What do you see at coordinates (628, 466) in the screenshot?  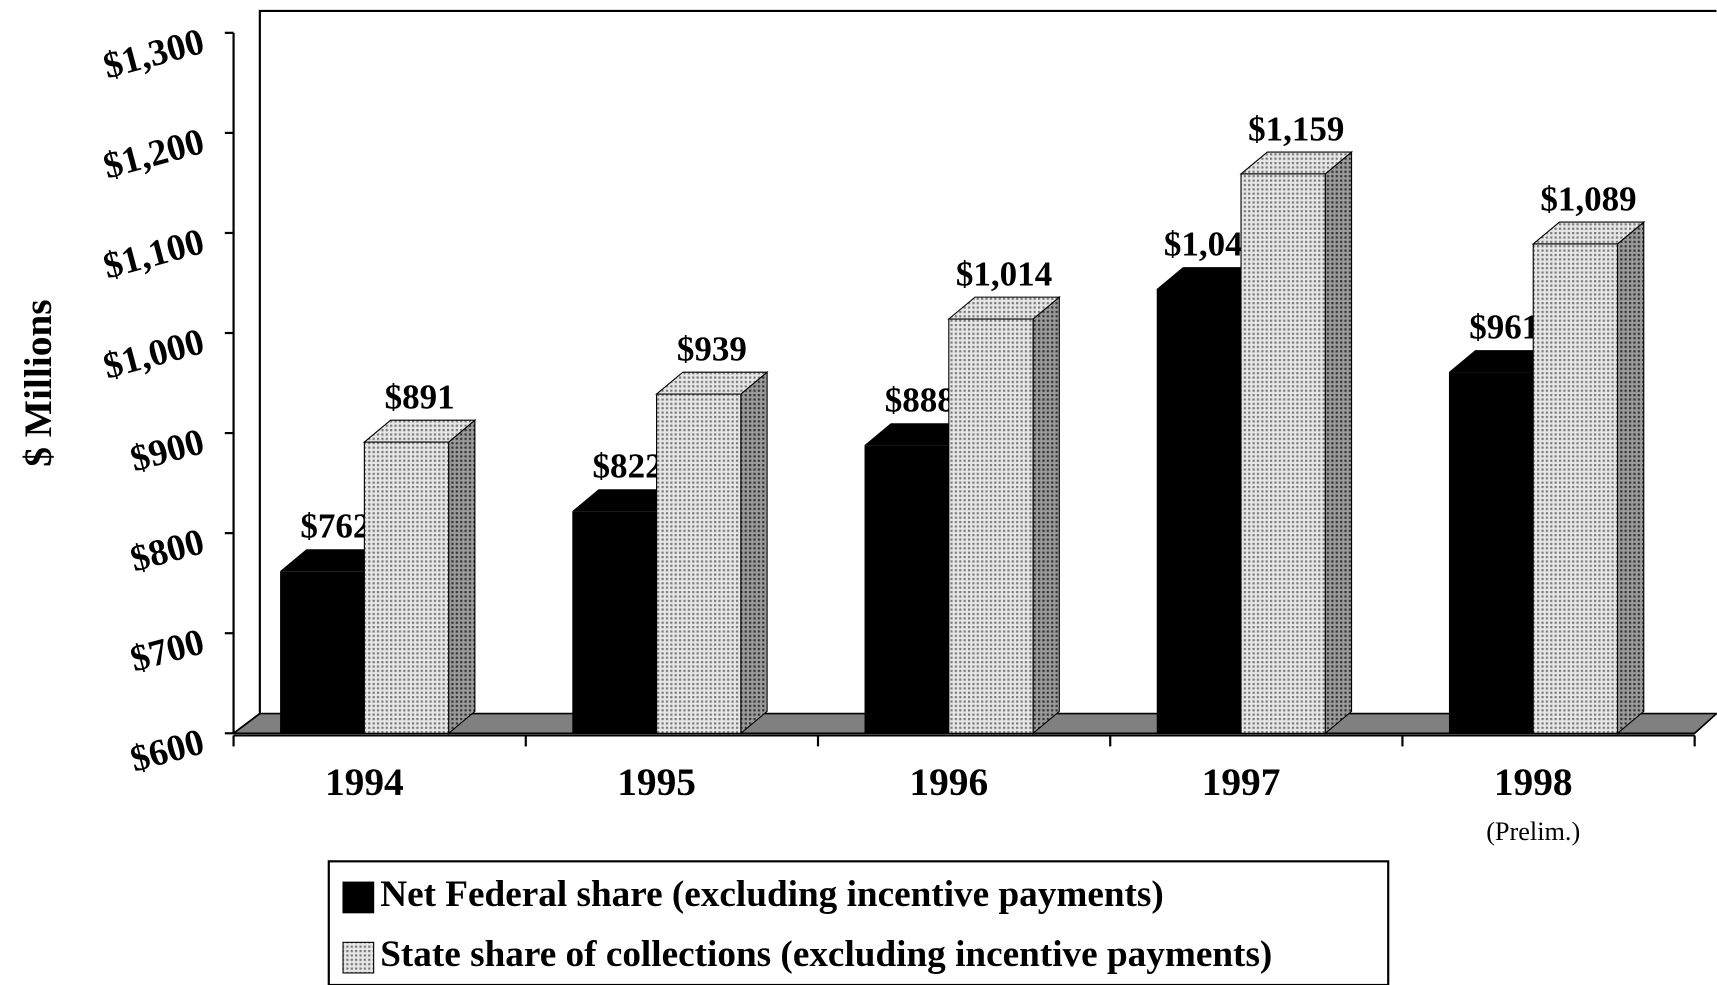 I see `value-label: $822` at bounding box center [628, 466].